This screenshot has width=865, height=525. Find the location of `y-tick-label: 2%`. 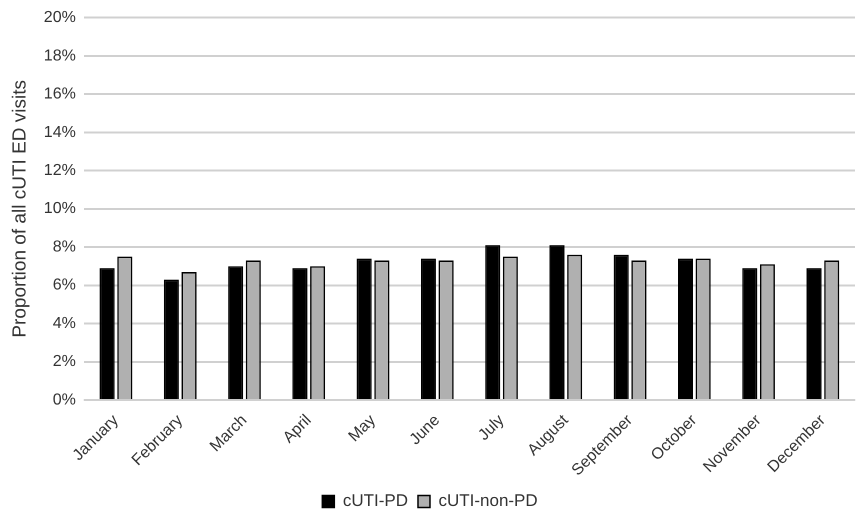

y-tick-label: 2% is located at coordinates (64, 361).